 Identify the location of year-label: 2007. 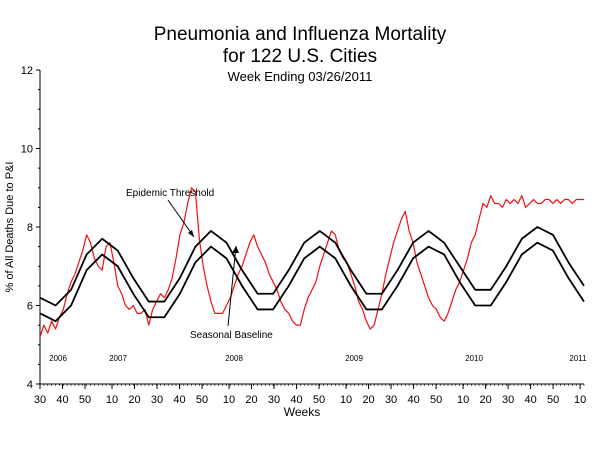
(118, 358).